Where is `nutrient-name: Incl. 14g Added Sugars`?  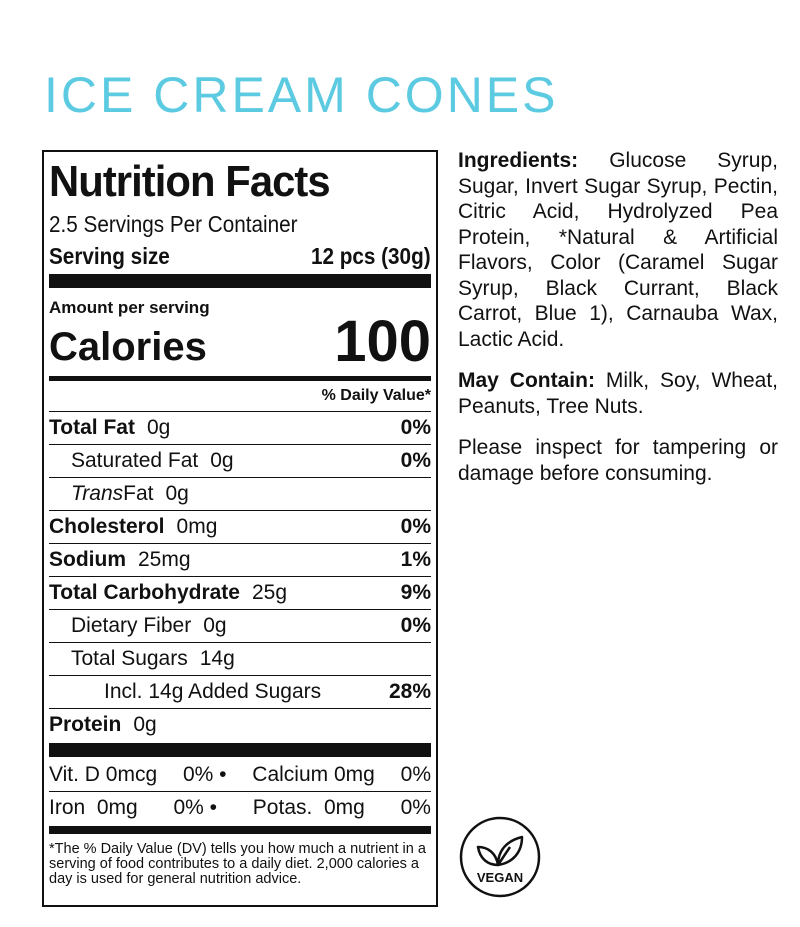
nutrient-name: Incl. 14g Added Sugars is located at coordinates (213, 691).